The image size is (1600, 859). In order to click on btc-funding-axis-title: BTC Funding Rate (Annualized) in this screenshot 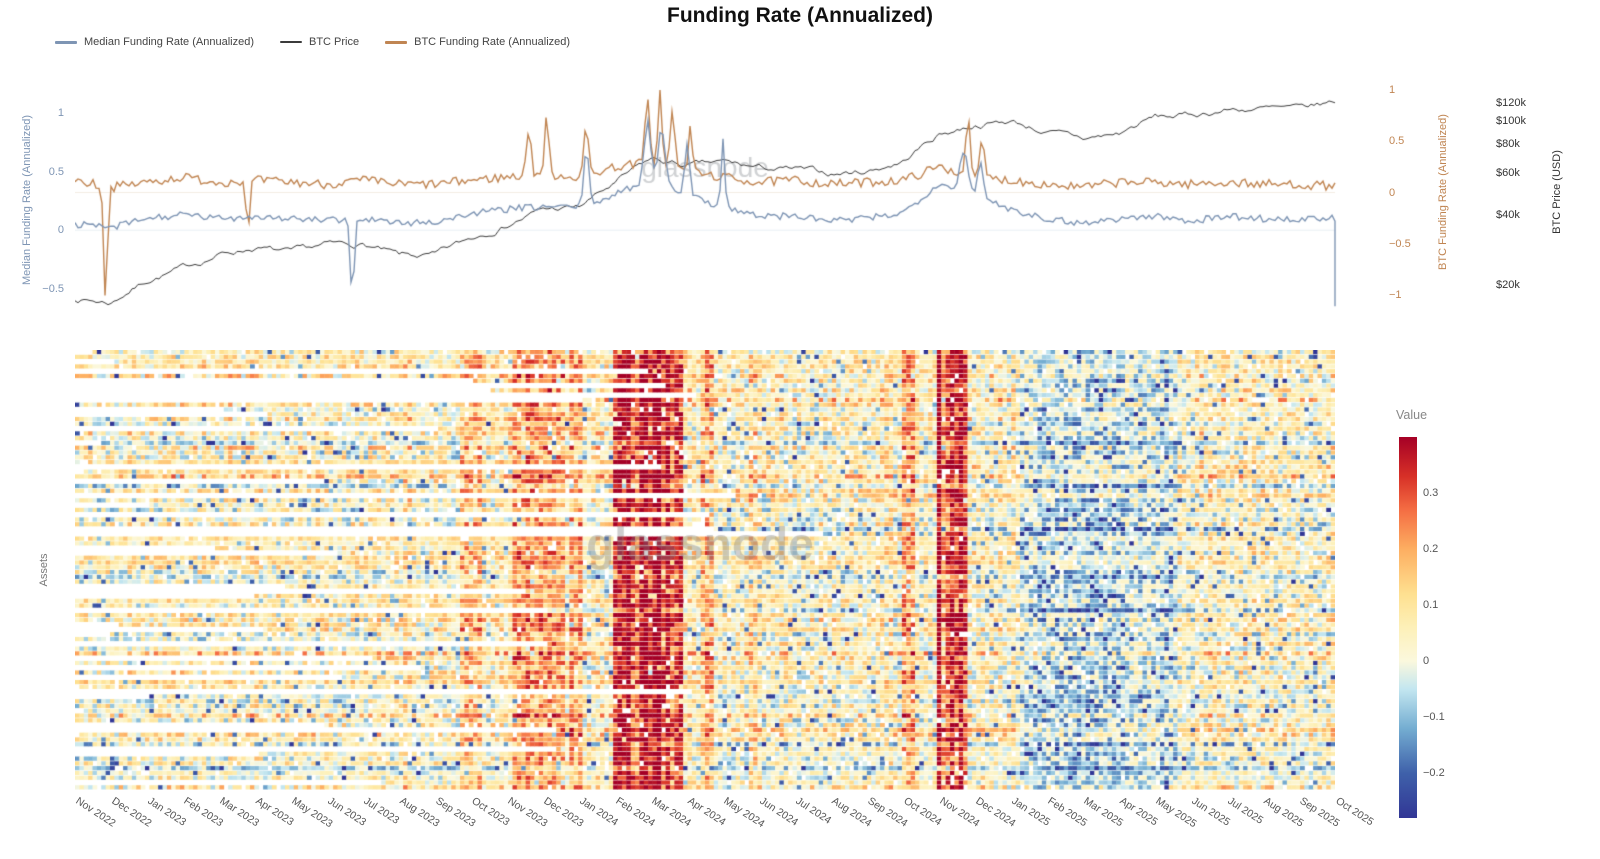, I will do `click(1443, 192)`.